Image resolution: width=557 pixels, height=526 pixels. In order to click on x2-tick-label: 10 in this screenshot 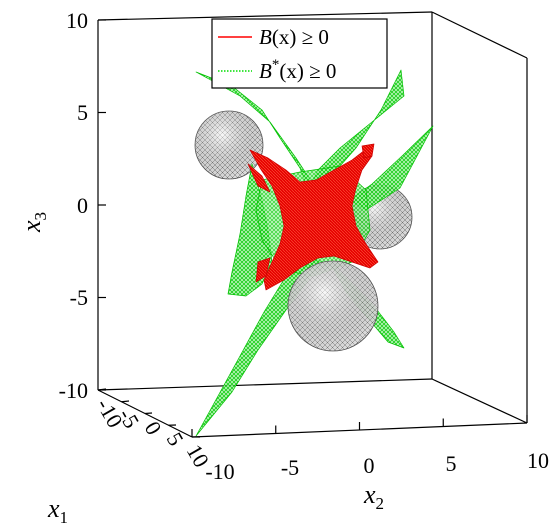, I will do `click(538, 460)`.